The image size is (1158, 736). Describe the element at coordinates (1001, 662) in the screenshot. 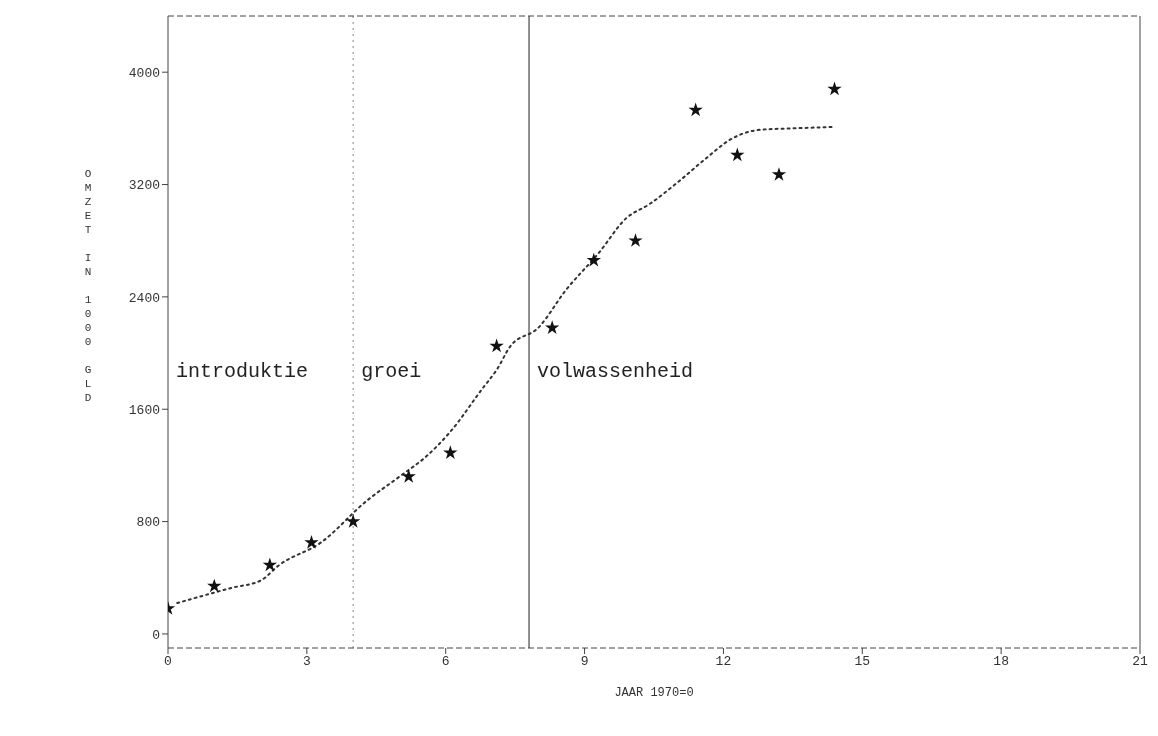

I see `x-tick-label: 18` at that location.